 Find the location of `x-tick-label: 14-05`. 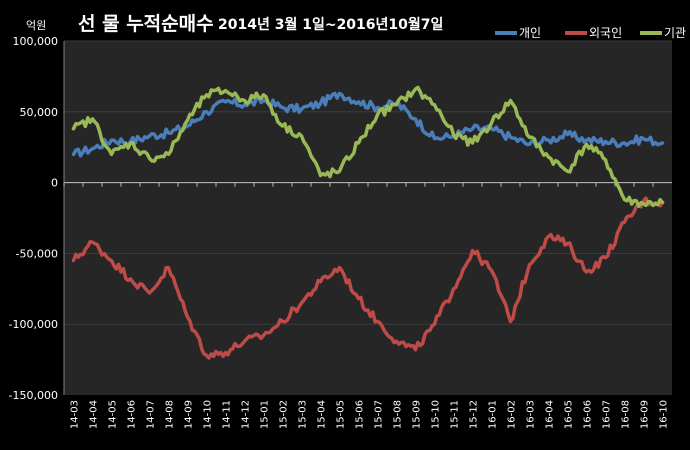

x-tick-label: 14-05 is located at coordinates (113, 414).